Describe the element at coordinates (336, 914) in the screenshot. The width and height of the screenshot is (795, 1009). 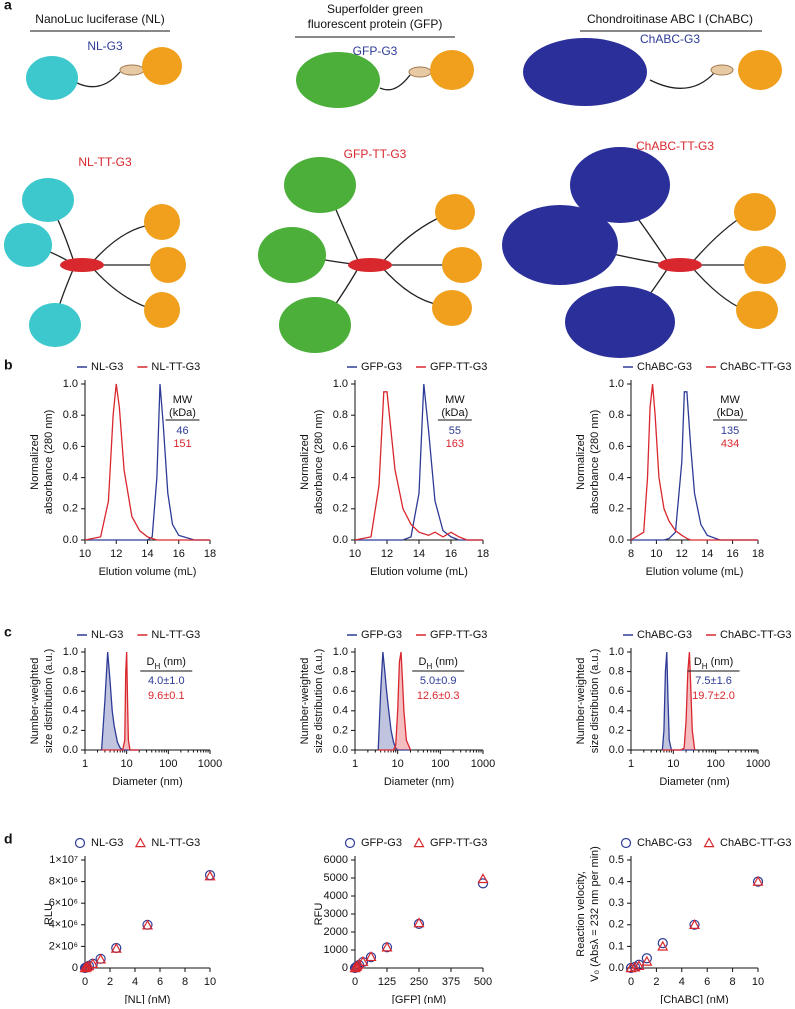
I see `y-tick-label: 3000` at that location.